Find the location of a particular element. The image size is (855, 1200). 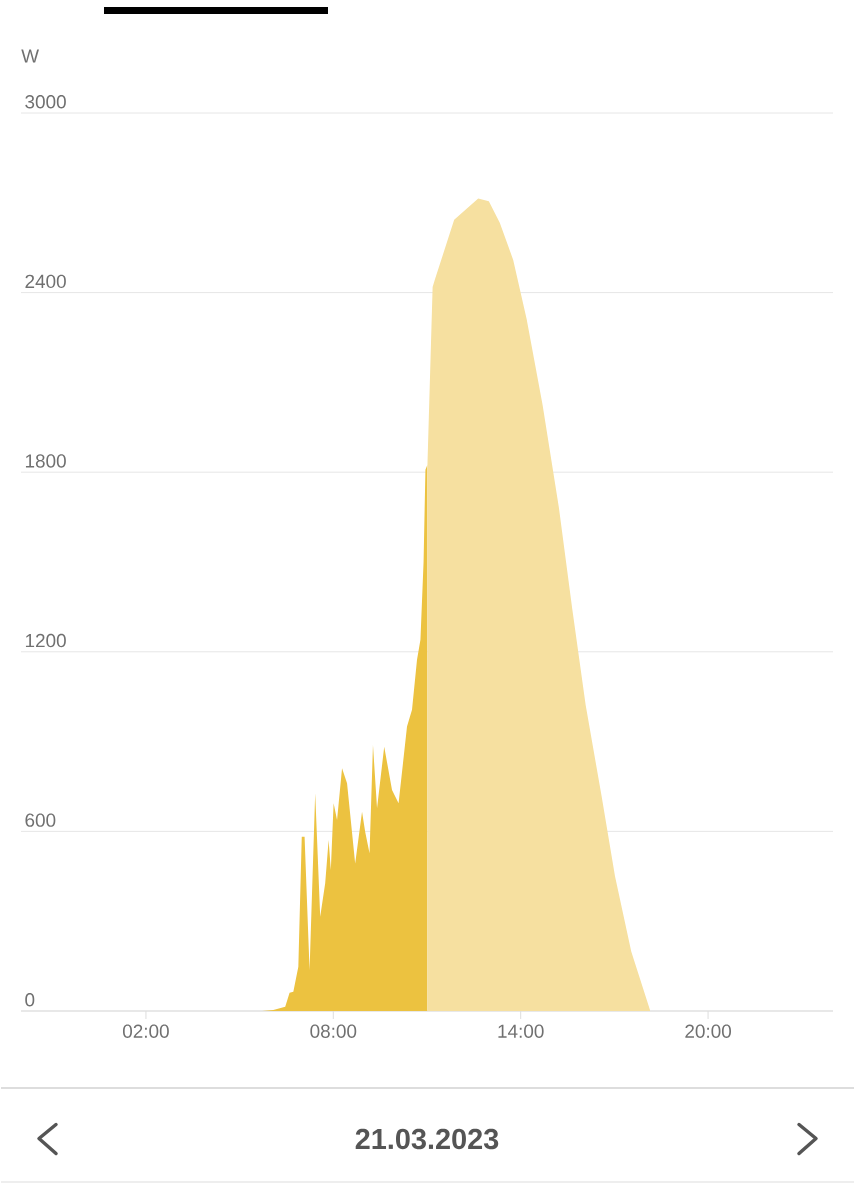

y-tick-label: 1200 is located at coordinates (45, 640).